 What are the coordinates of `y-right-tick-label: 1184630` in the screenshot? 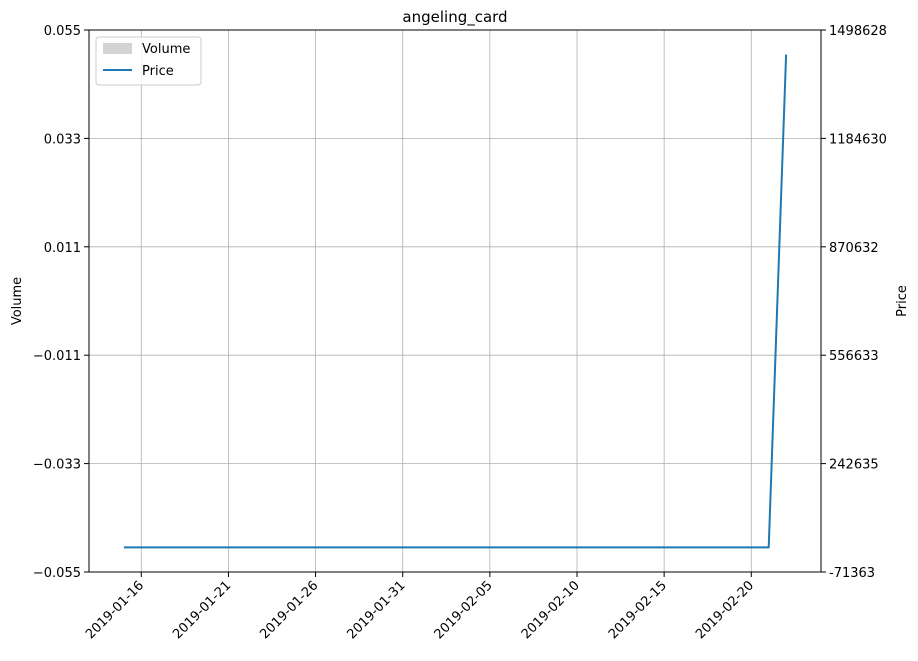 It's located at (858, 139).